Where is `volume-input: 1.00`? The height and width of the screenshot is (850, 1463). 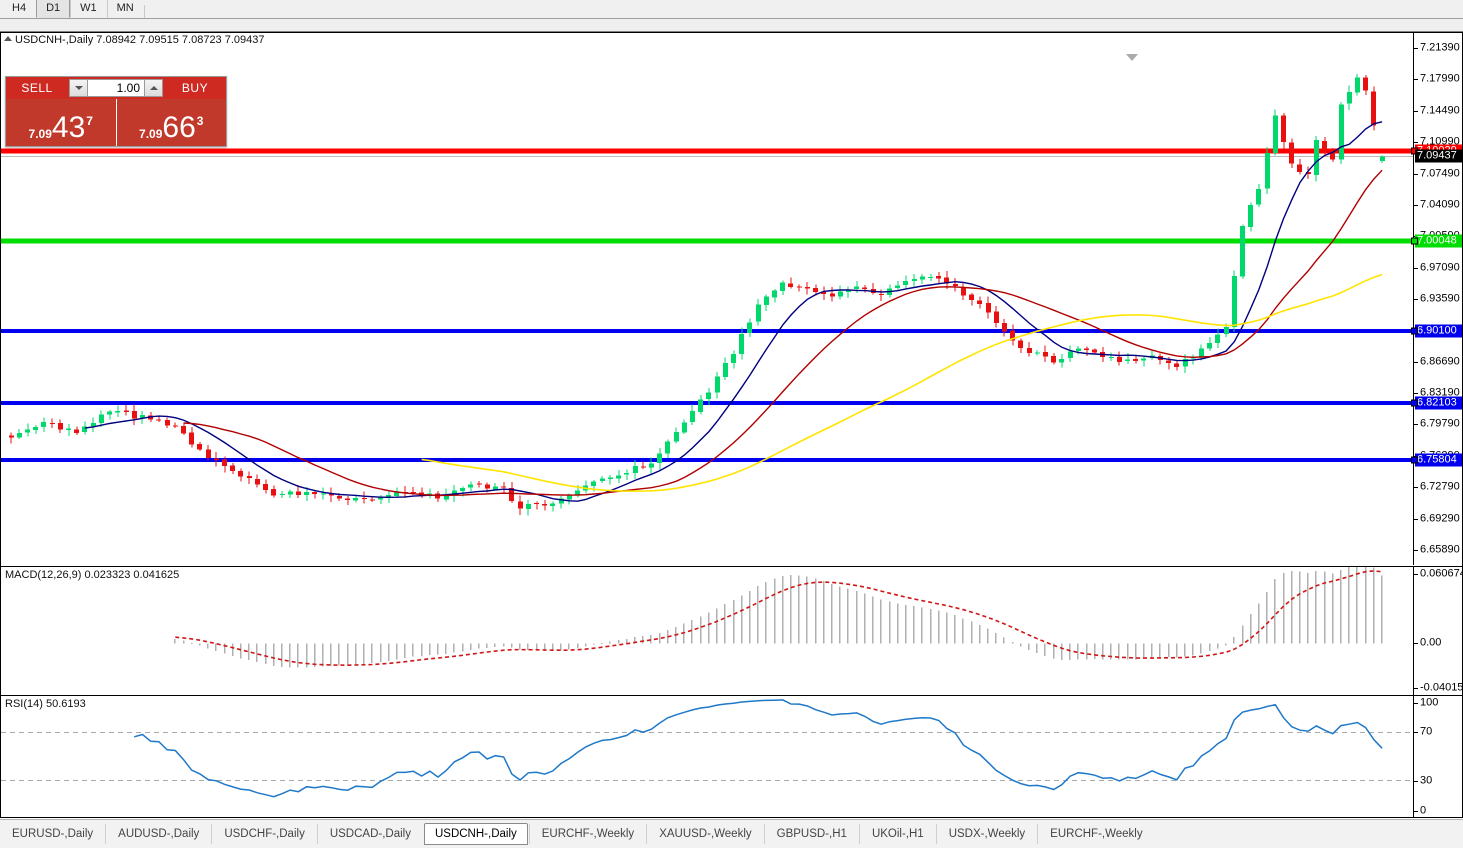
volume-input: 1.00 is located at coordinates (116, 88).